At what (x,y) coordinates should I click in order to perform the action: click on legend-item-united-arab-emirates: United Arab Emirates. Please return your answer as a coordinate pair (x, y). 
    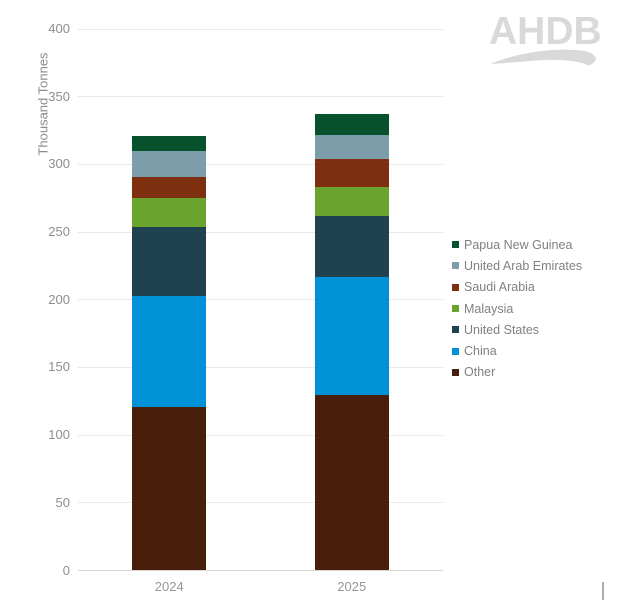
    Looking at the image, I should click on (517, 265).